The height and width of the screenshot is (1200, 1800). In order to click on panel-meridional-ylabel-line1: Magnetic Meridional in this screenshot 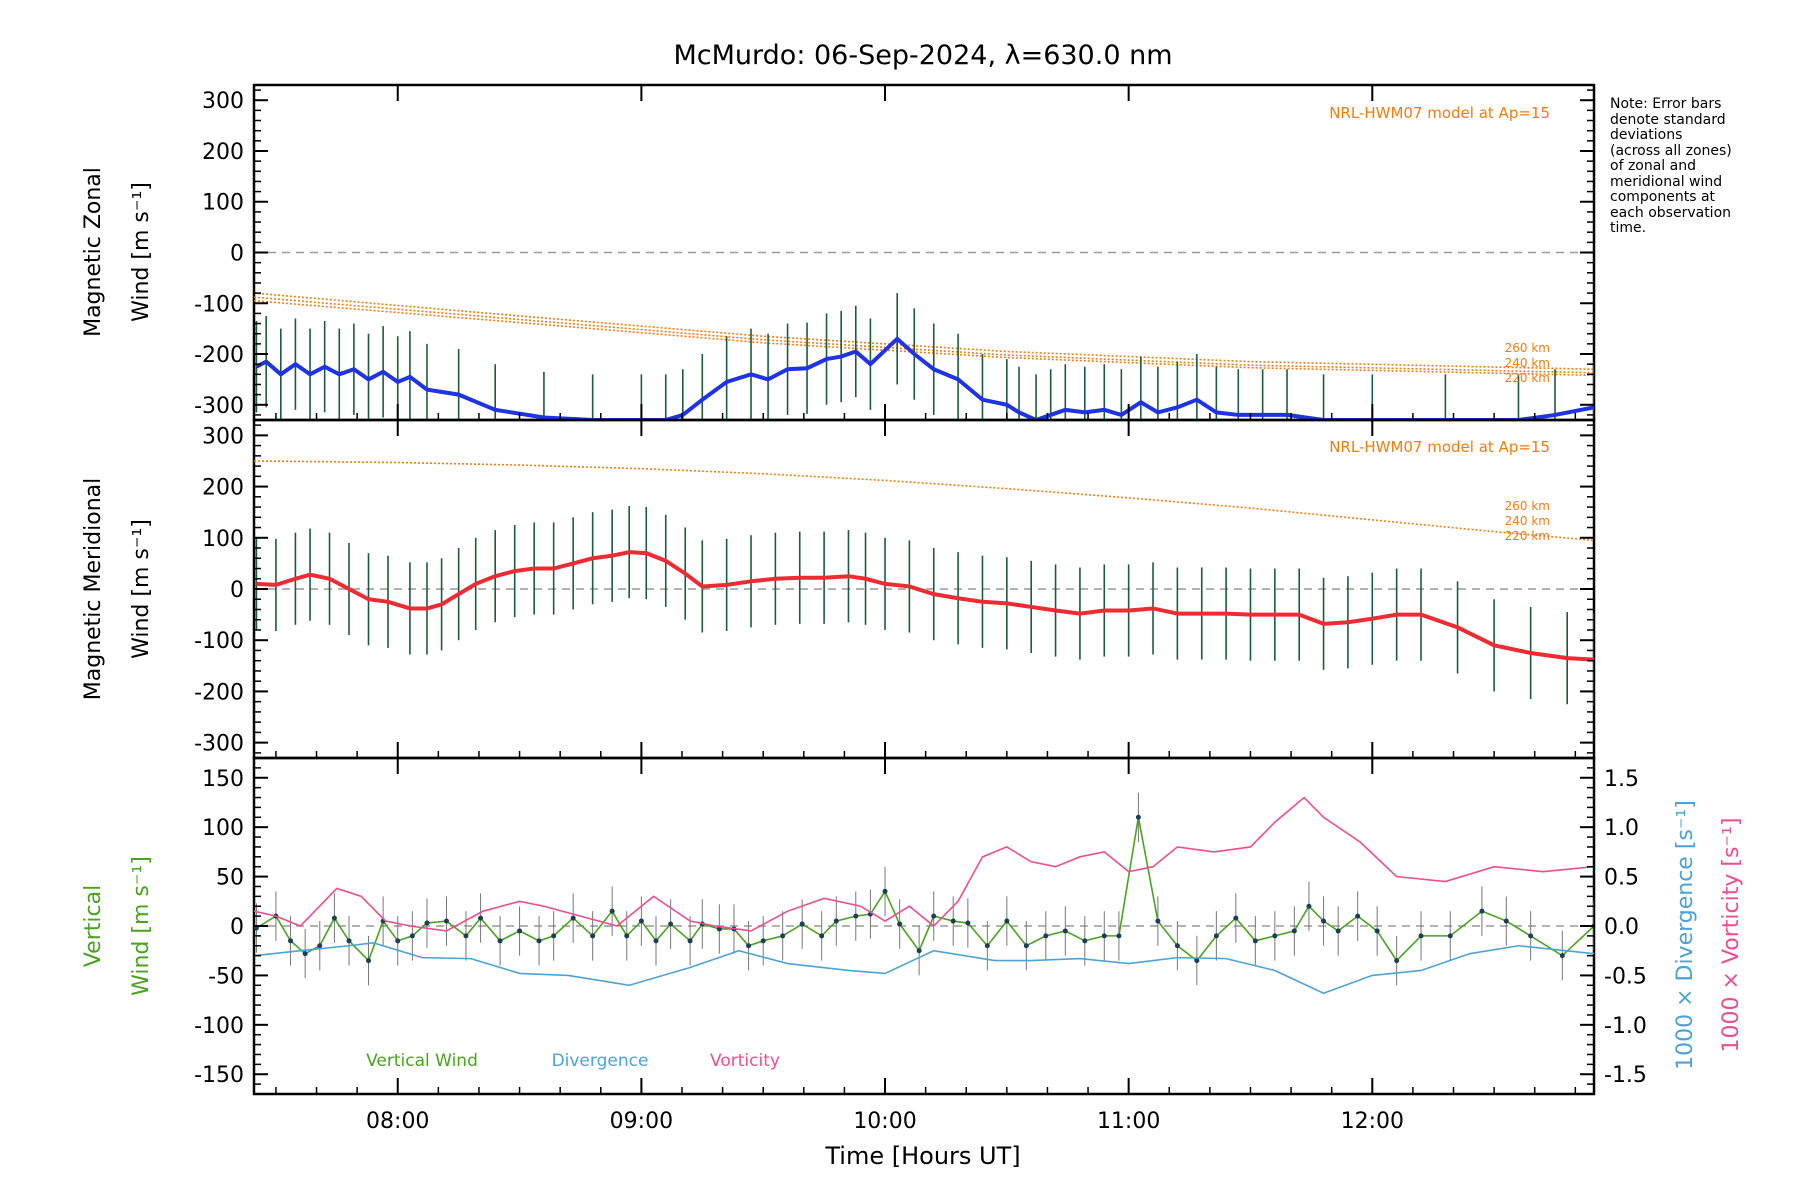, I will do `click(93, 589)`.